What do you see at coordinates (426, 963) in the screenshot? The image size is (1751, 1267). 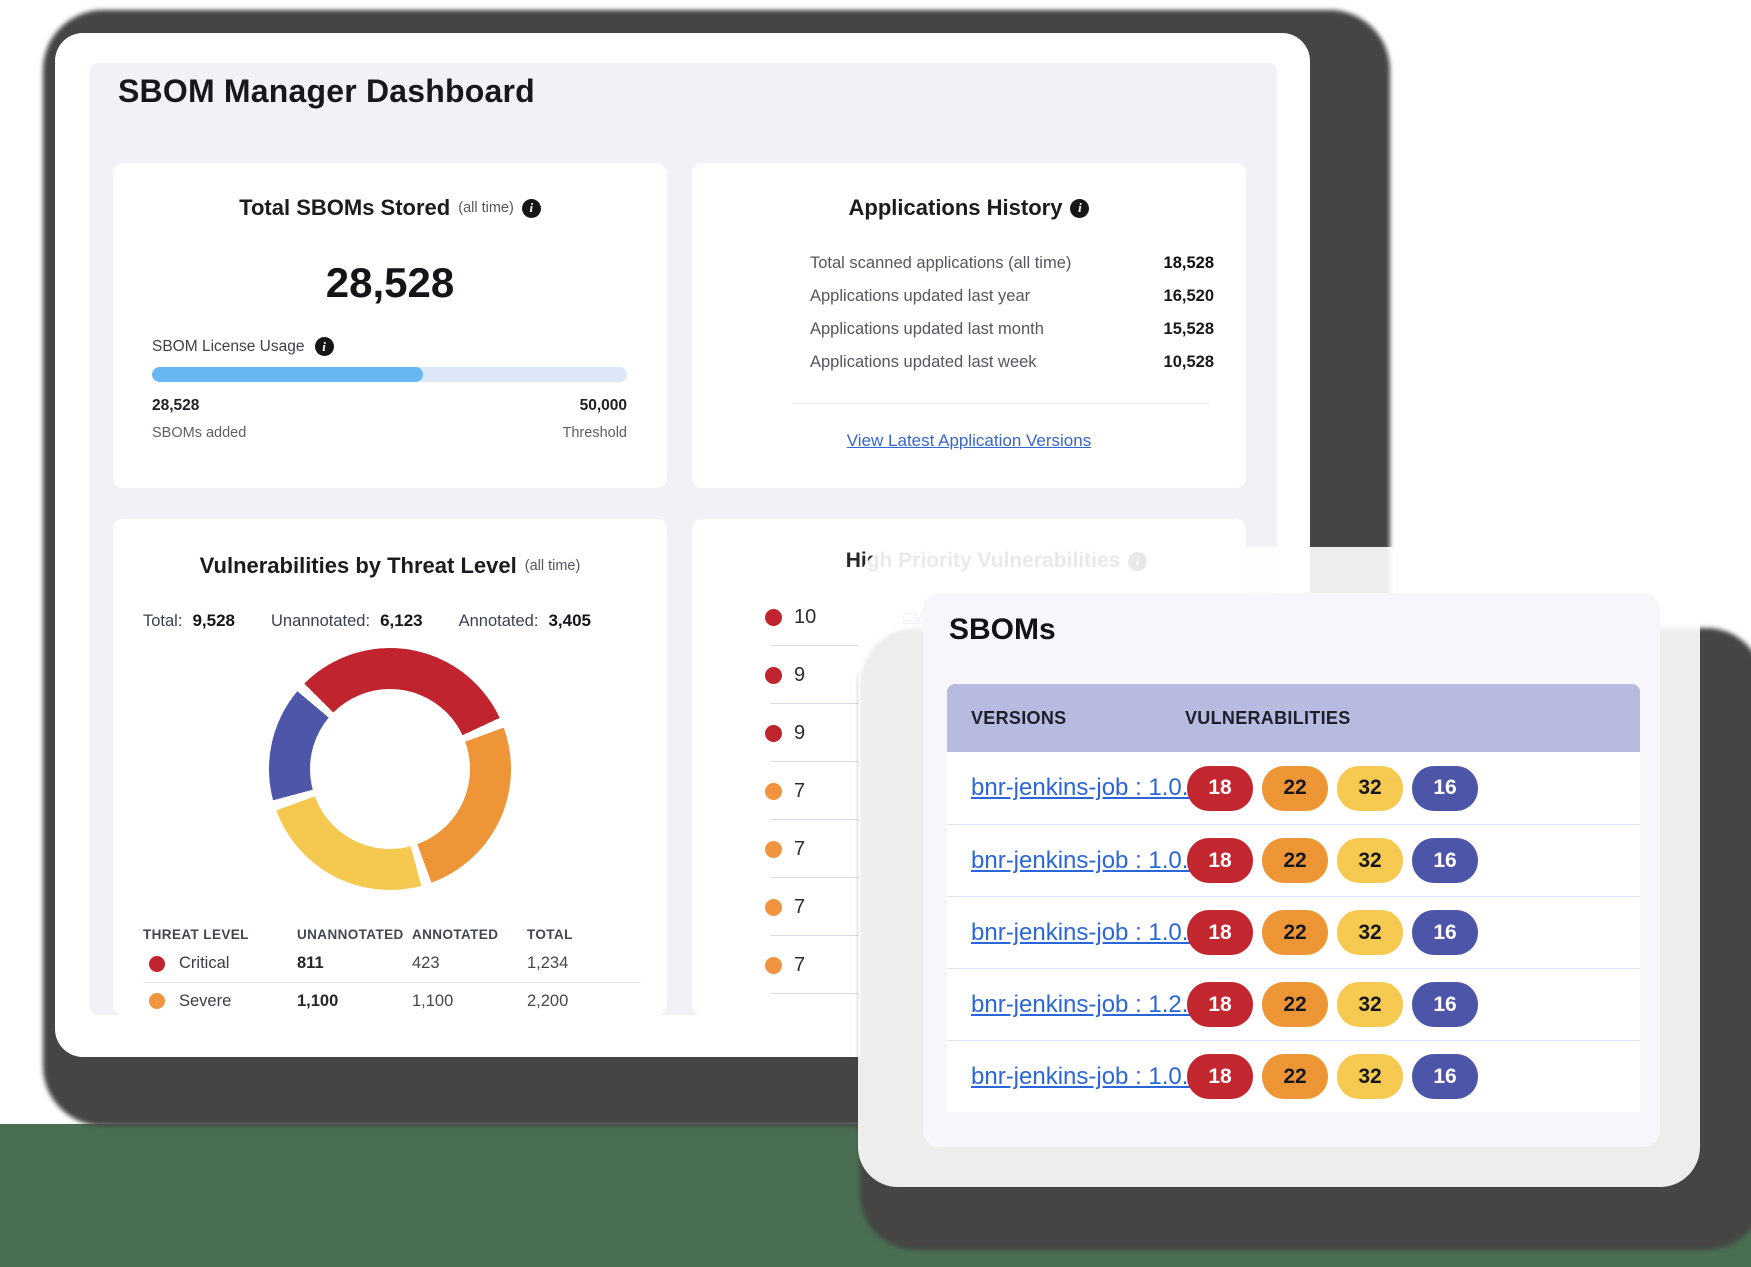 I see `annotated-value: 423` at bounding box center [426, 963].